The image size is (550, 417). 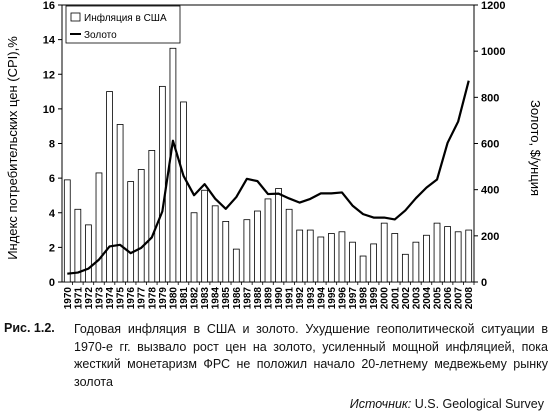 What do you see at coordinates (395, 258) in the screenshot?
I see `inflation-bar-2001` at bounding box center [395, 258].